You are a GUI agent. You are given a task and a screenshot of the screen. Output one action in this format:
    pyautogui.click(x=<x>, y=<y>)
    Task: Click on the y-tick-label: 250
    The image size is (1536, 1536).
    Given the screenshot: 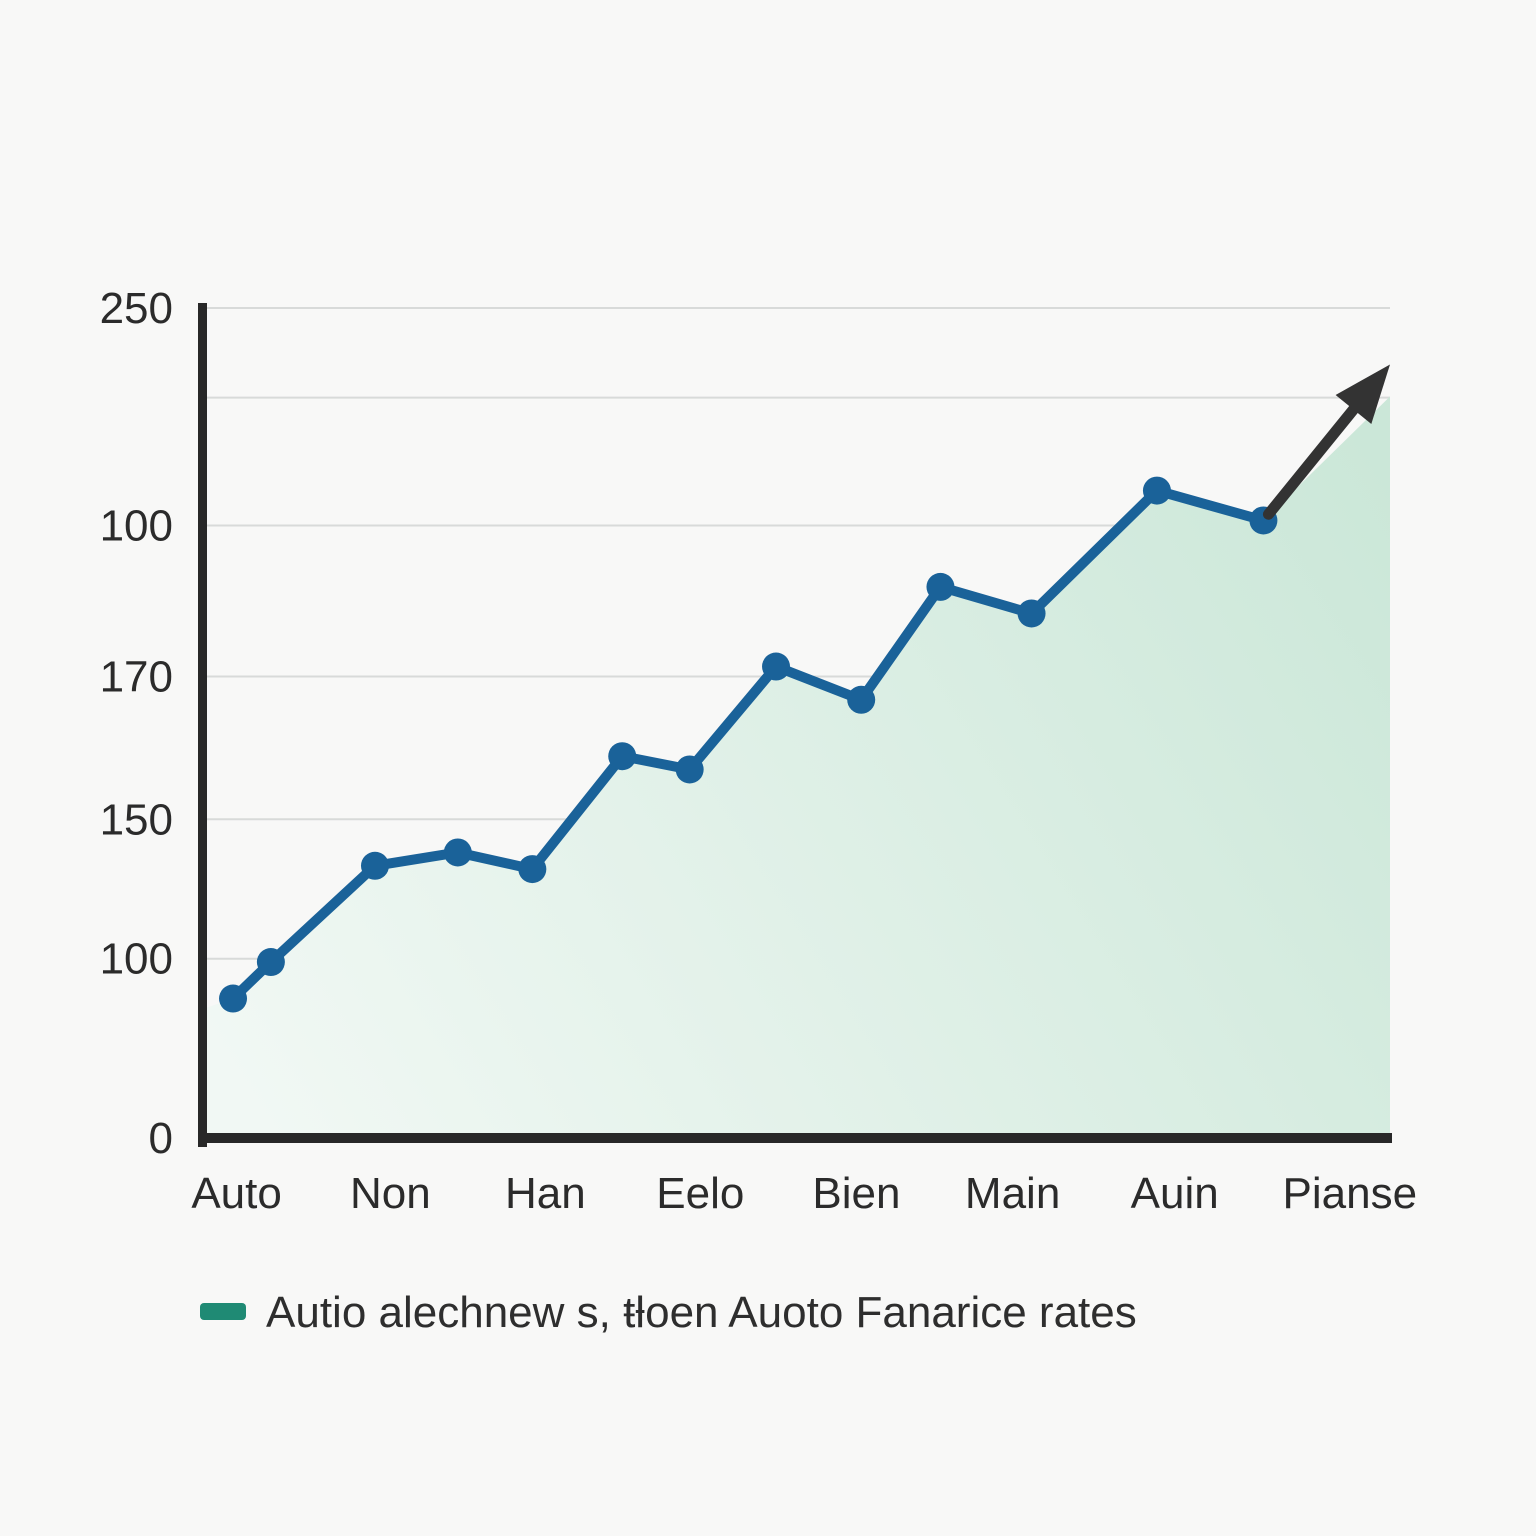 What is the action you would take?
    pyautogui.click(x=136, y=308)
    